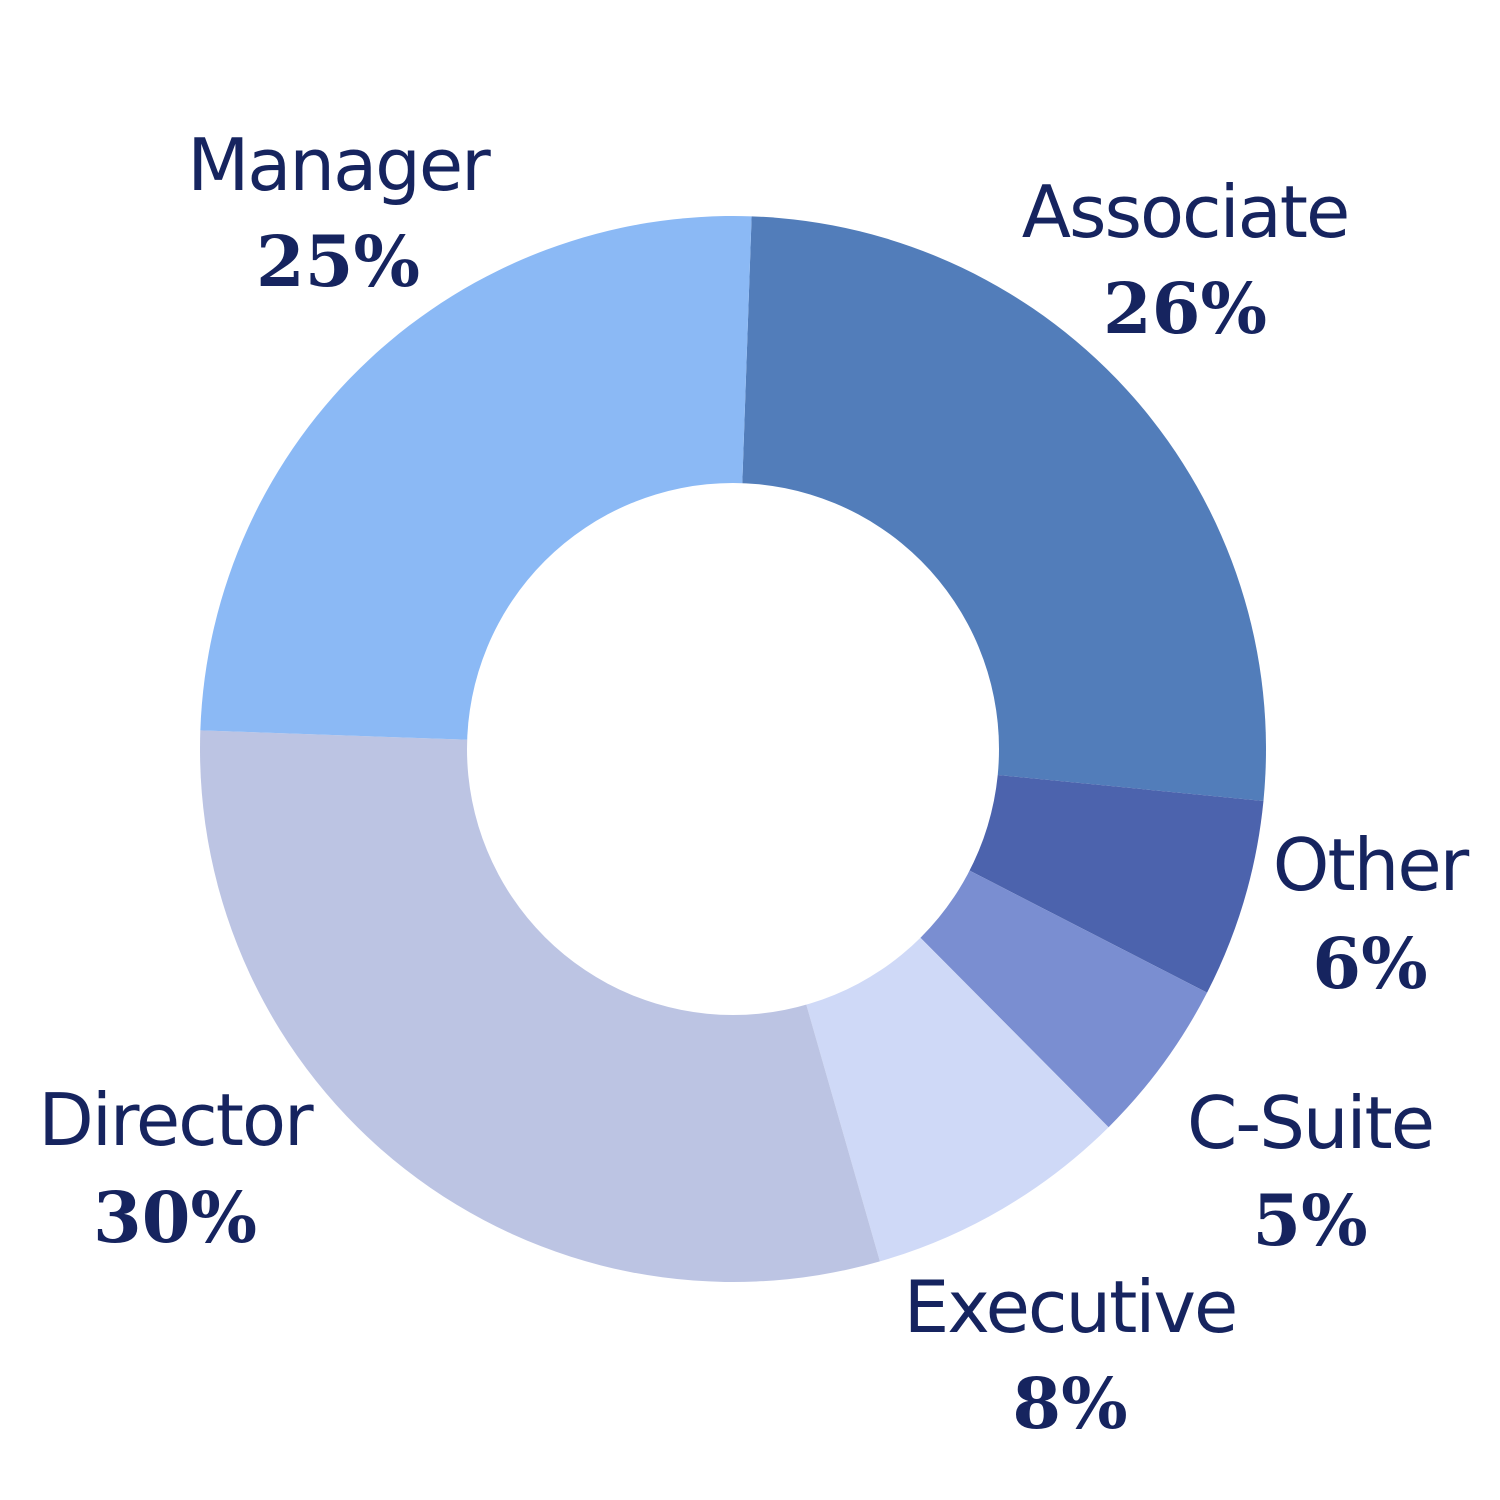 The image size is (1500, 1500). Describe the element at coordinates (1369, 963) in the screenshot. I see `slice-label-percent: 6%` at that location.